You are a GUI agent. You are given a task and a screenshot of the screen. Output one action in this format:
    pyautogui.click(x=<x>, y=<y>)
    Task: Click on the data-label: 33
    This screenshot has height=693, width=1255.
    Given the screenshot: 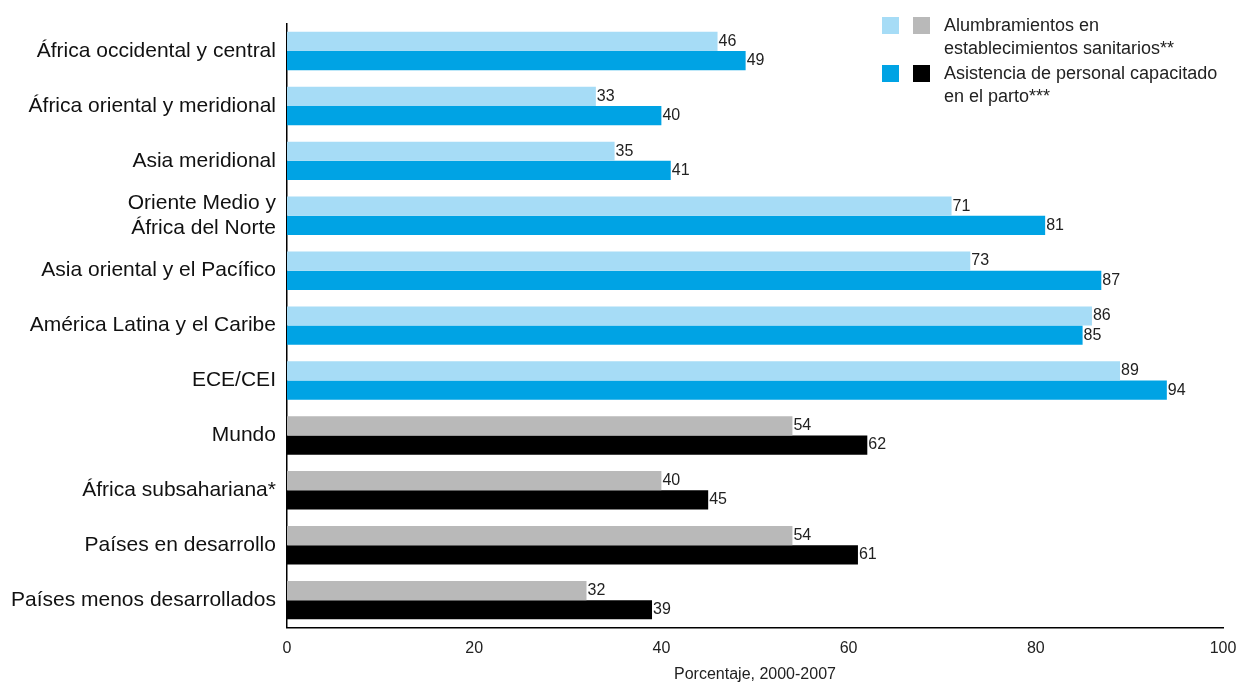 What is the action you would take?
    pyautogui.click(x=605, y=95)
    